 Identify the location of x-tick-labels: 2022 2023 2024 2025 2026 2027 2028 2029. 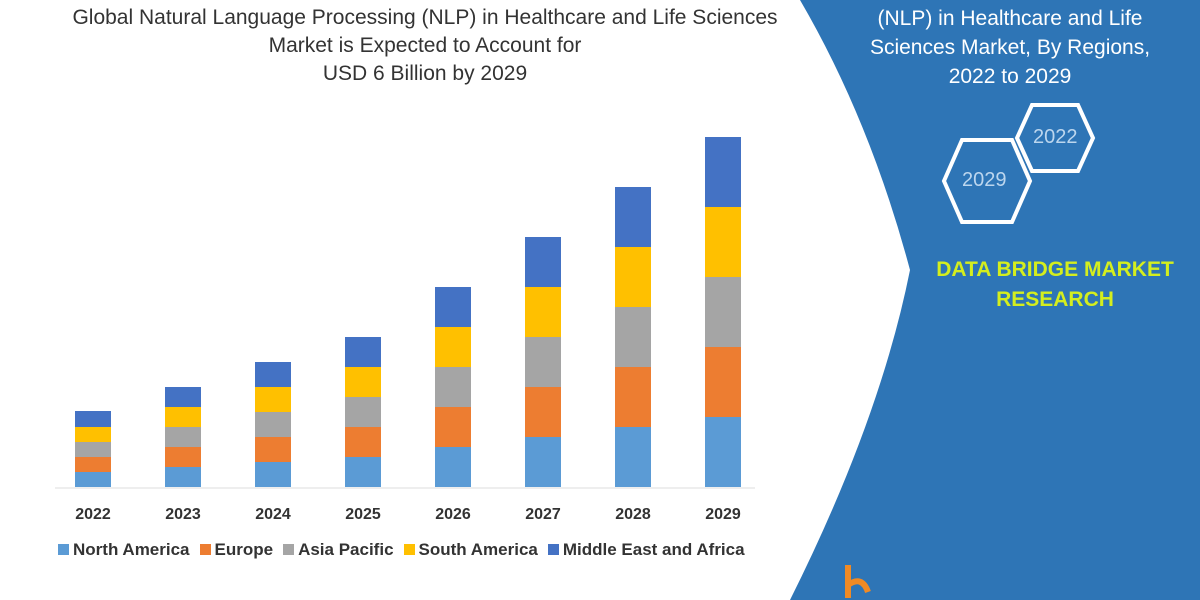
(408, 514).